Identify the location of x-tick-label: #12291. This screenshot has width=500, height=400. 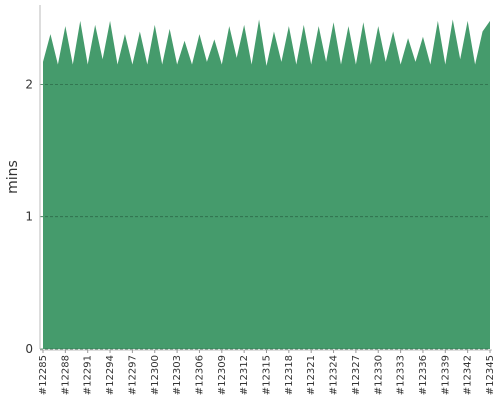
(88, 375).